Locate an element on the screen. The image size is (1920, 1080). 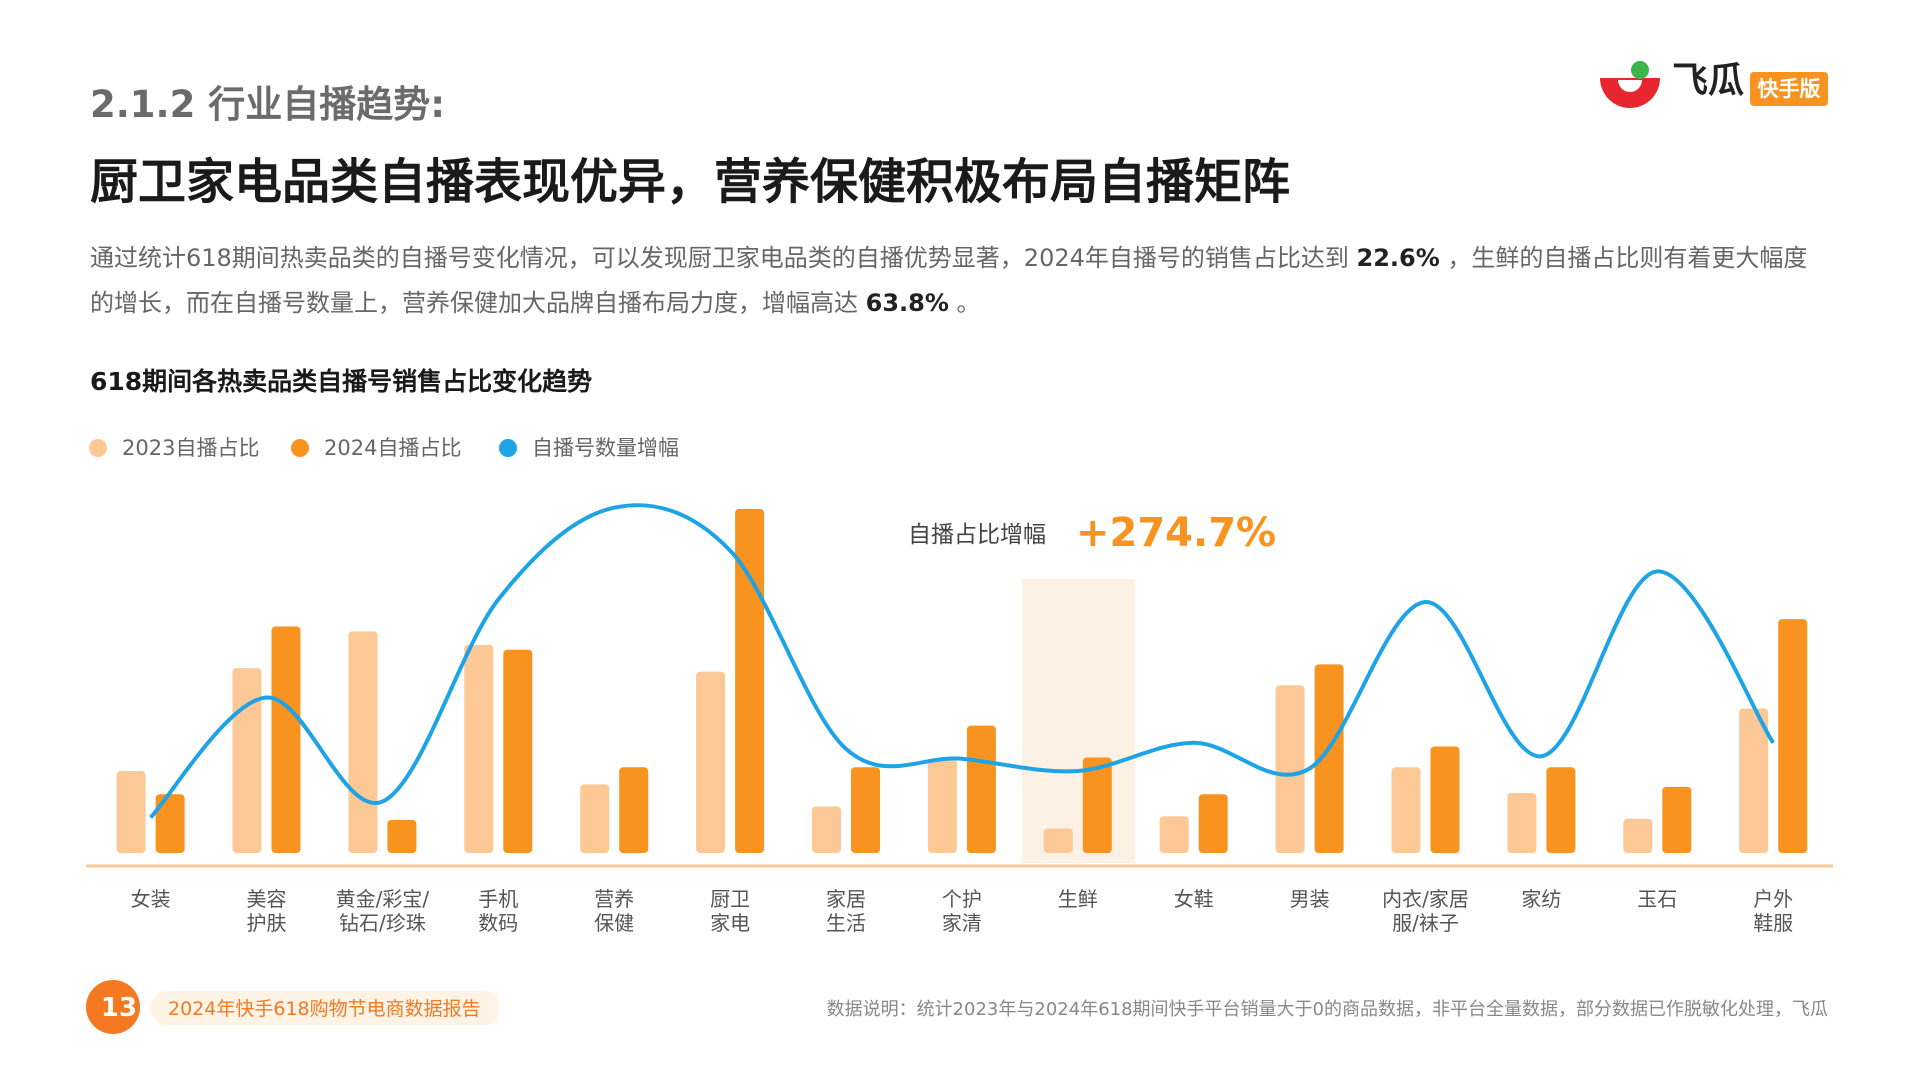
logo: 飞瓜 快手版 is located at coordinates (1714, 84).